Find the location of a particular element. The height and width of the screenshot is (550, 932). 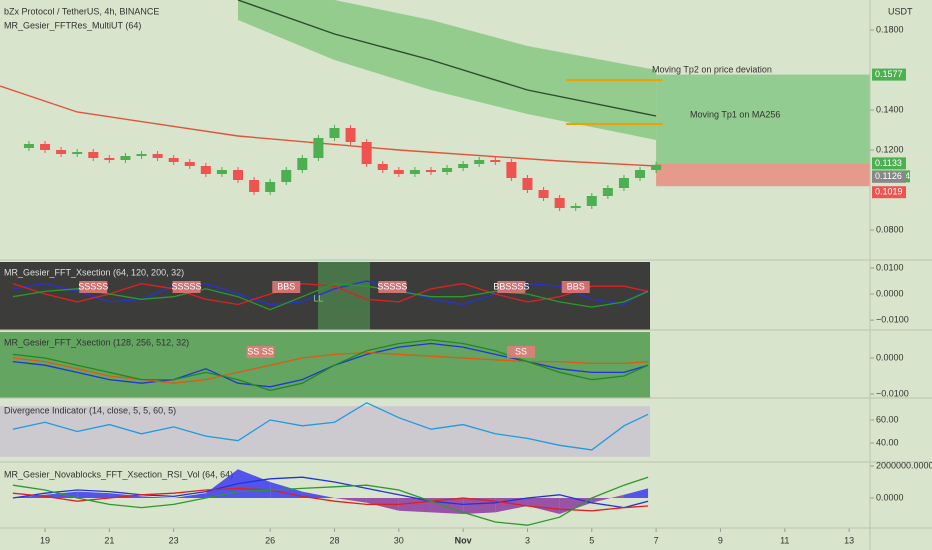

moving-average is located at coordinates (447, 58).